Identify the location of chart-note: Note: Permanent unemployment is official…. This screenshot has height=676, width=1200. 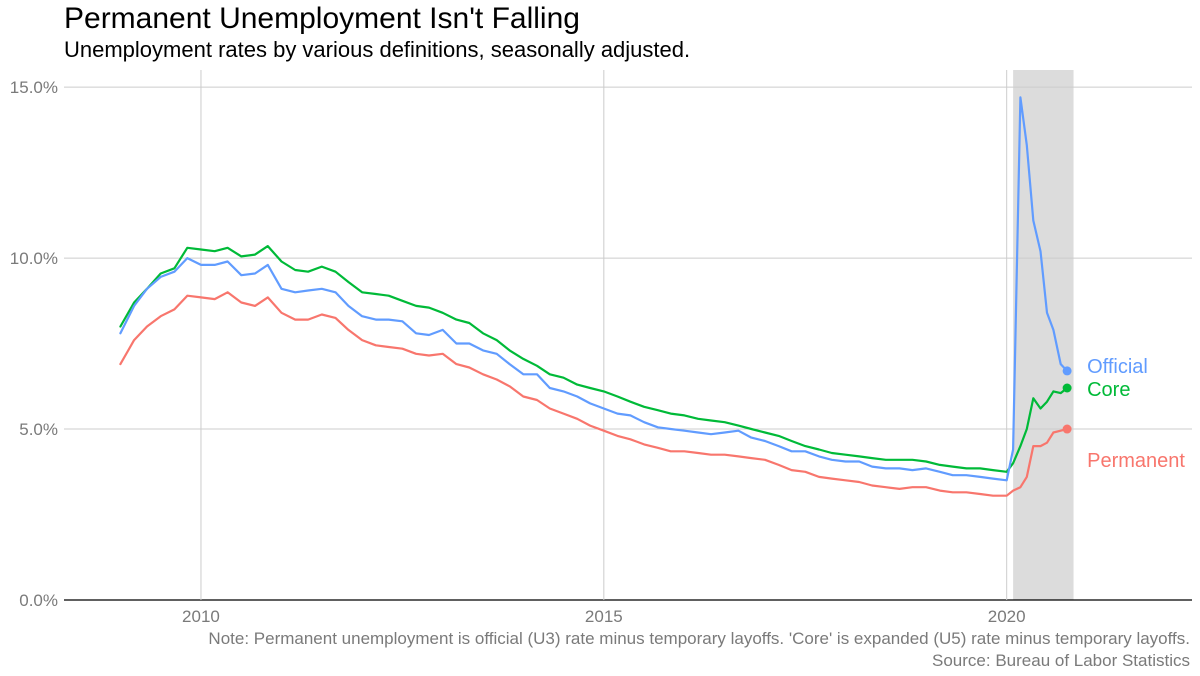
(699, 638).